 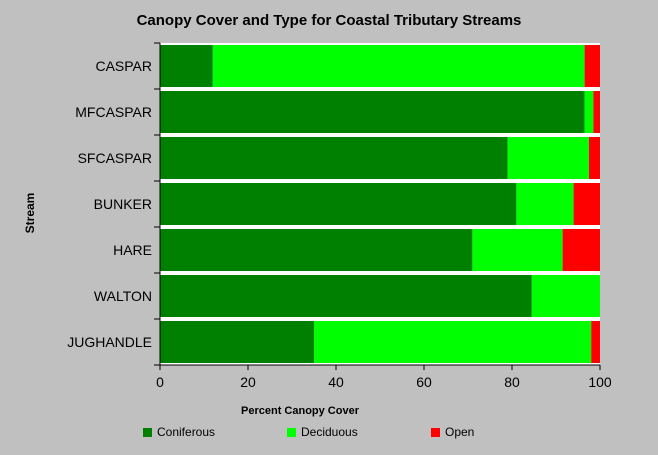 I want to click on legend-label-coniferous: Coniferous, so click(x=186, y=432).